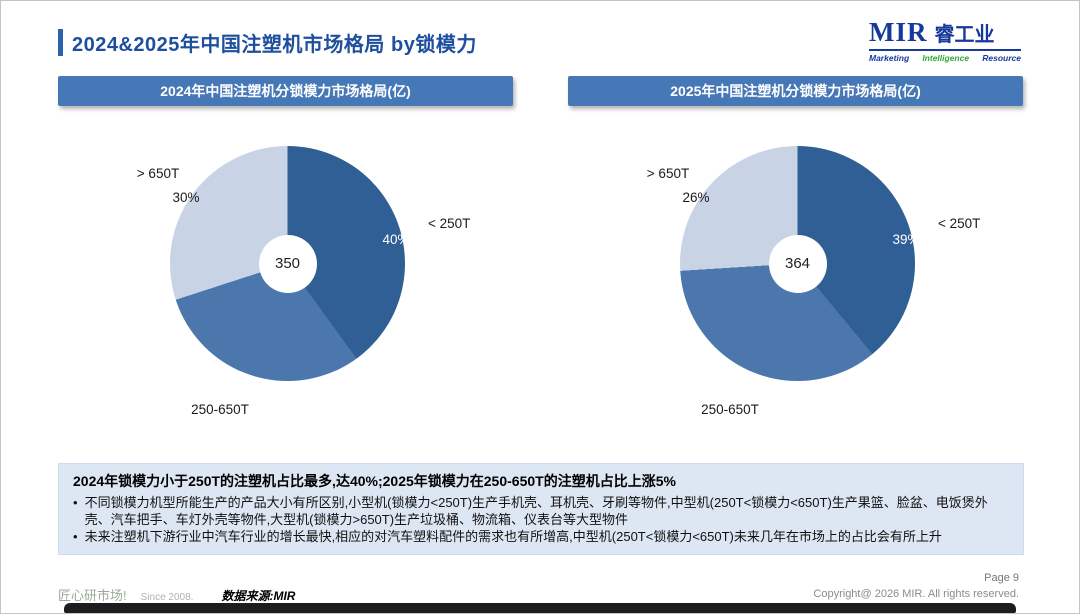 This screenshot has width=1080, height=614. I want to click on footer-left: 匠心研市场! Since 2008. 数据来源:MIR, so click(176, 594).